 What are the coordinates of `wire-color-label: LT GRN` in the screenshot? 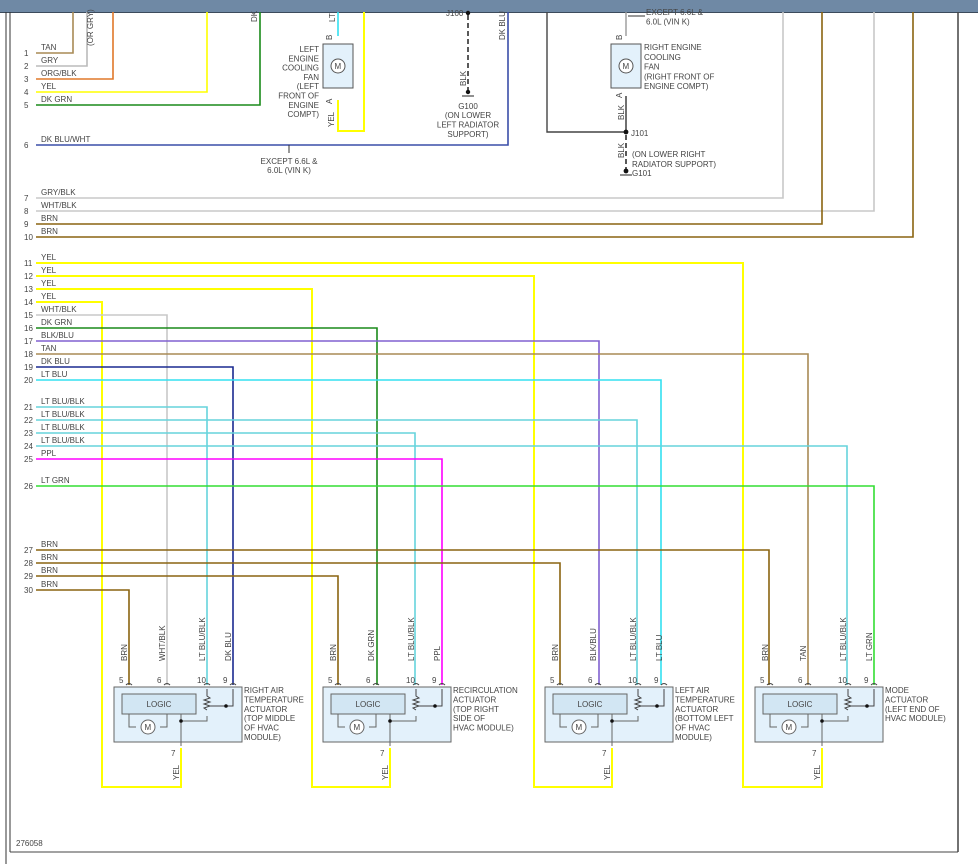 It's located at (55, 480).